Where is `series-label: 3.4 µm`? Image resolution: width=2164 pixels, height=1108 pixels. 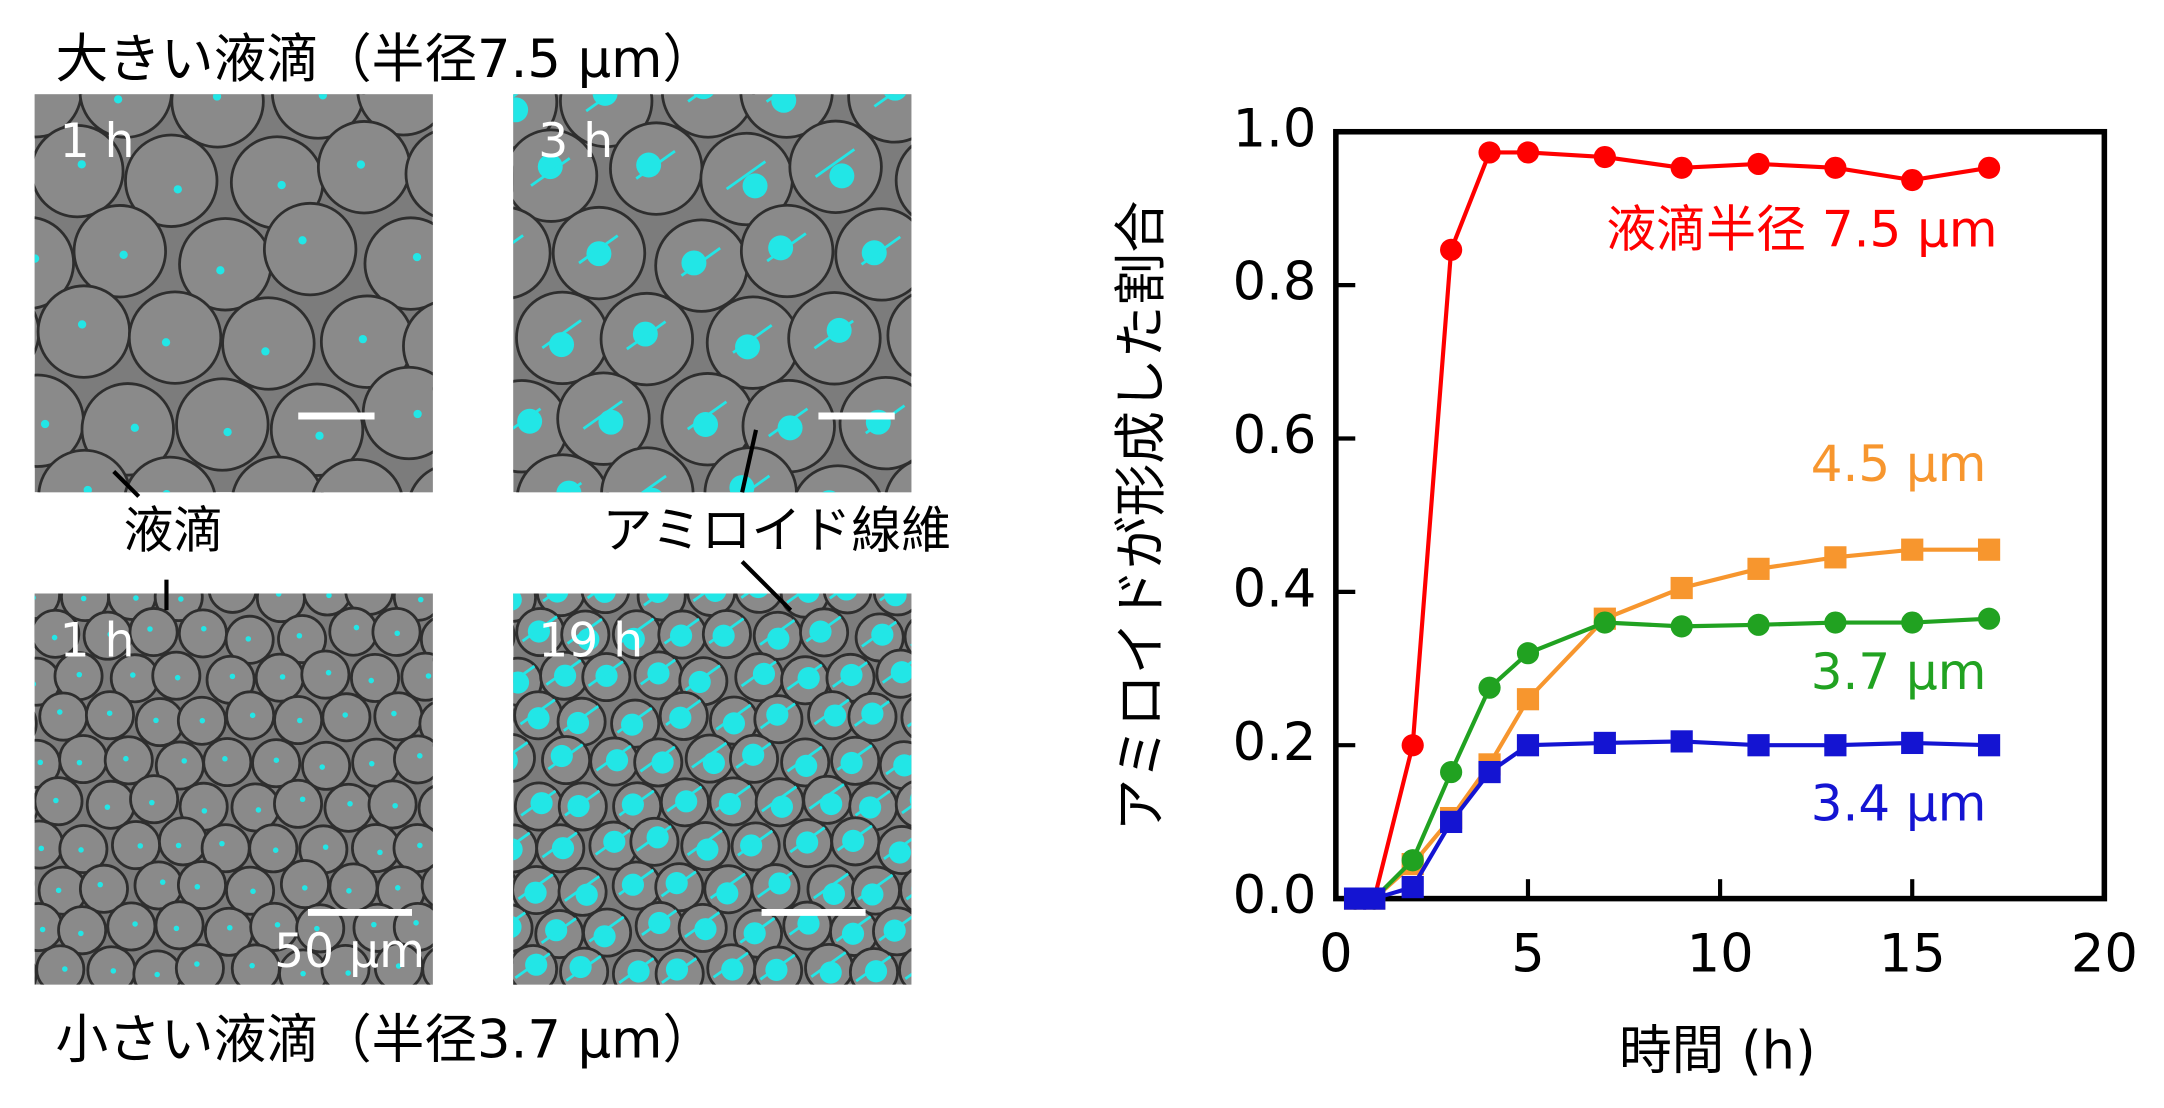
series-label: 3.4 µm is located at coordinates (1899, 804).